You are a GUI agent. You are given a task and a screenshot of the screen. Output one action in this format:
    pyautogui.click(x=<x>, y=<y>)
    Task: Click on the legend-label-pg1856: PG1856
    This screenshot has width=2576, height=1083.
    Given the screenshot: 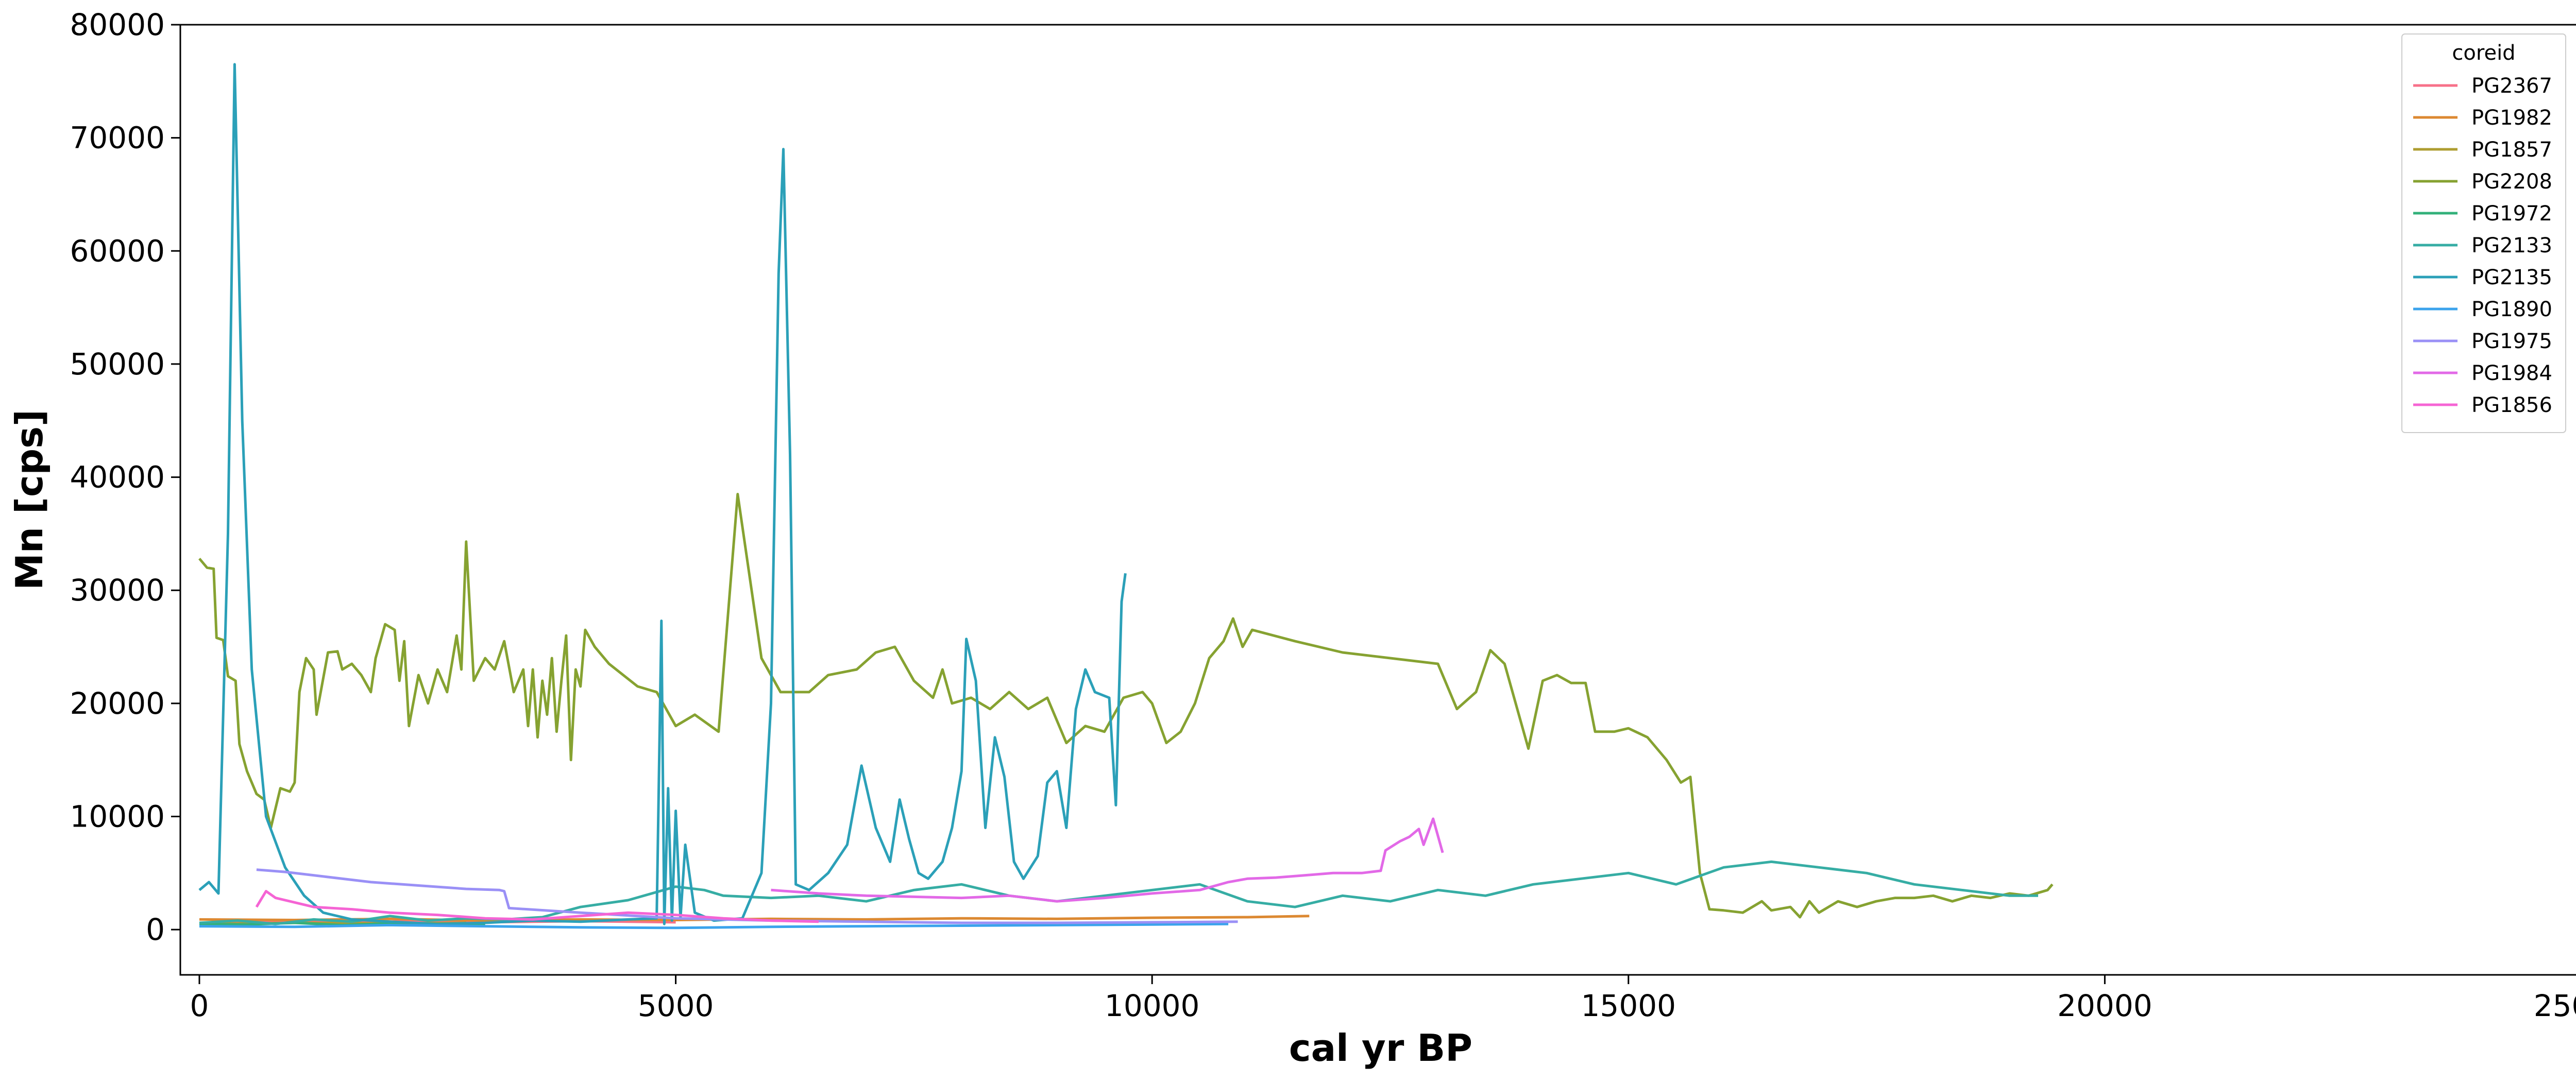 What is the action you would take?
    pyautogui.click(x=2511, y=405)
    